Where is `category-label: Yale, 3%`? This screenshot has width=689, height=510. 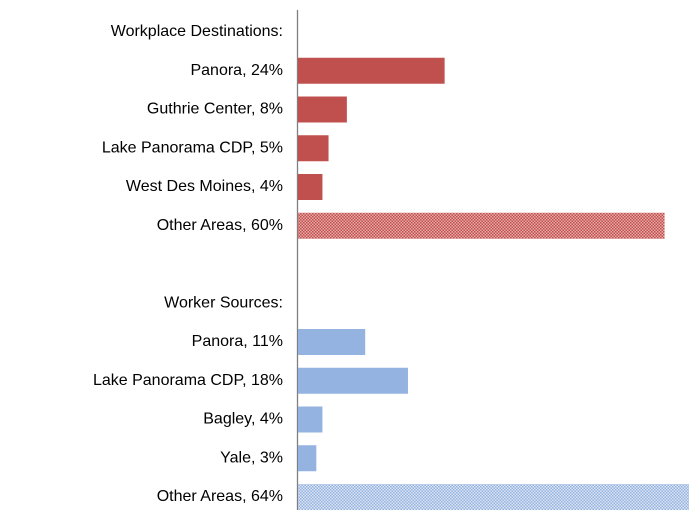
category-label: Yale, 3% is located at coordinates (251, 457).